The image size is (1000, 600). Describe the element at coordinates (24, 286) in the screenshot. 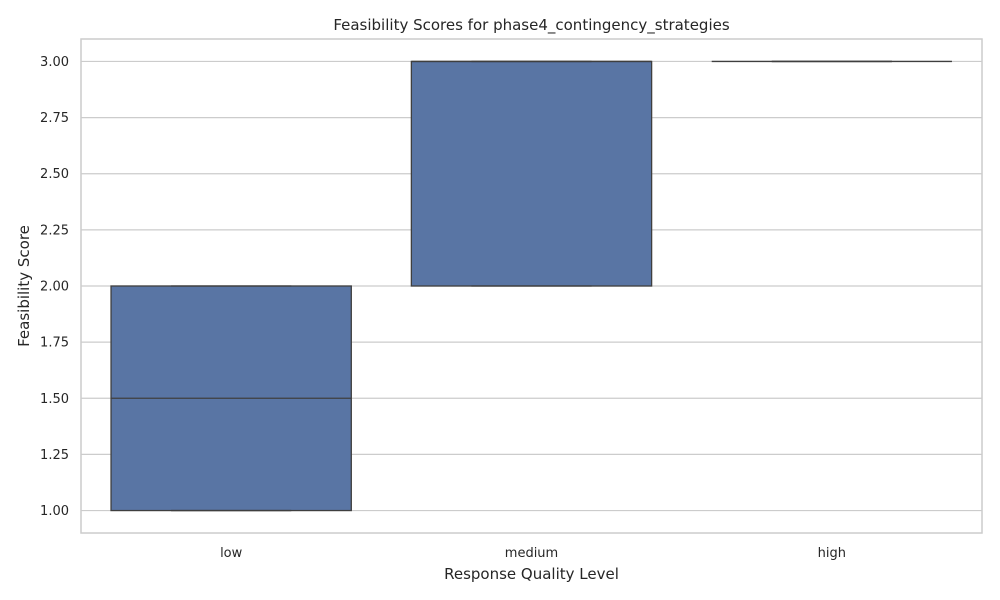

I see `y-axis-label: Feasibility Score` at that location.